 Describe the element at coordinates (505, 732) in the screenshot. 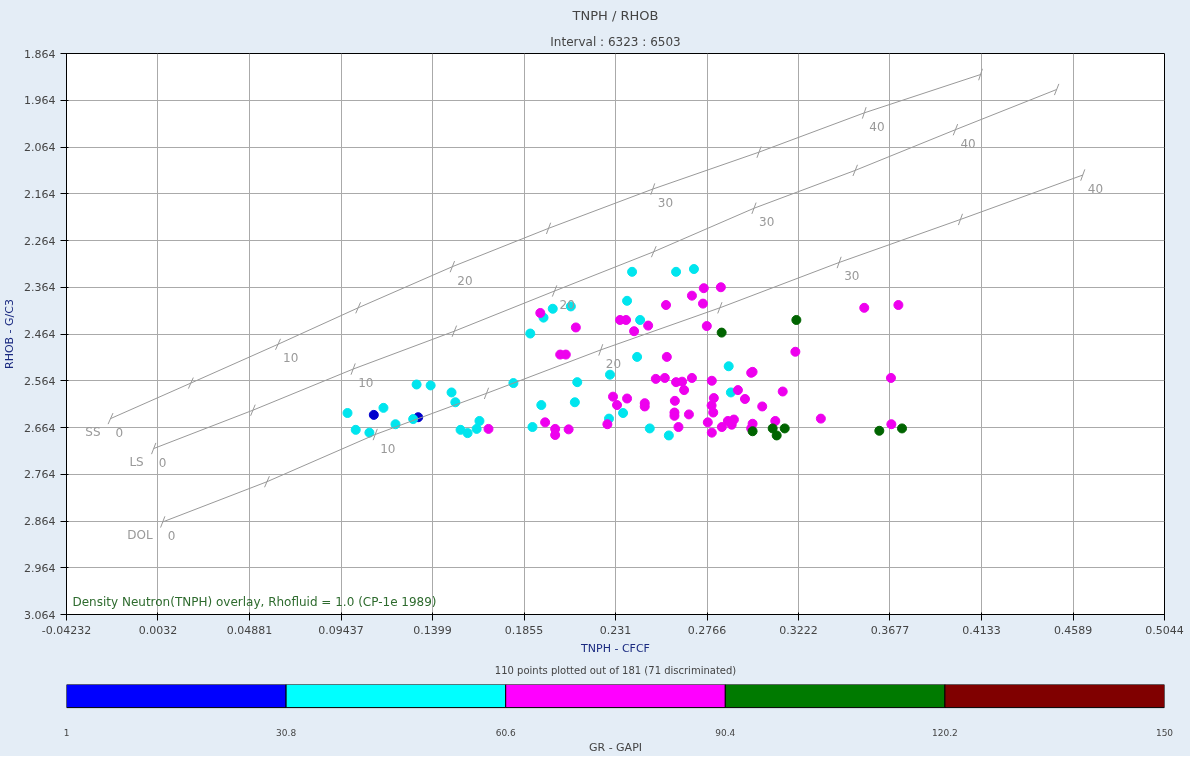

I see `color-bar-label: 60.6` at that location.